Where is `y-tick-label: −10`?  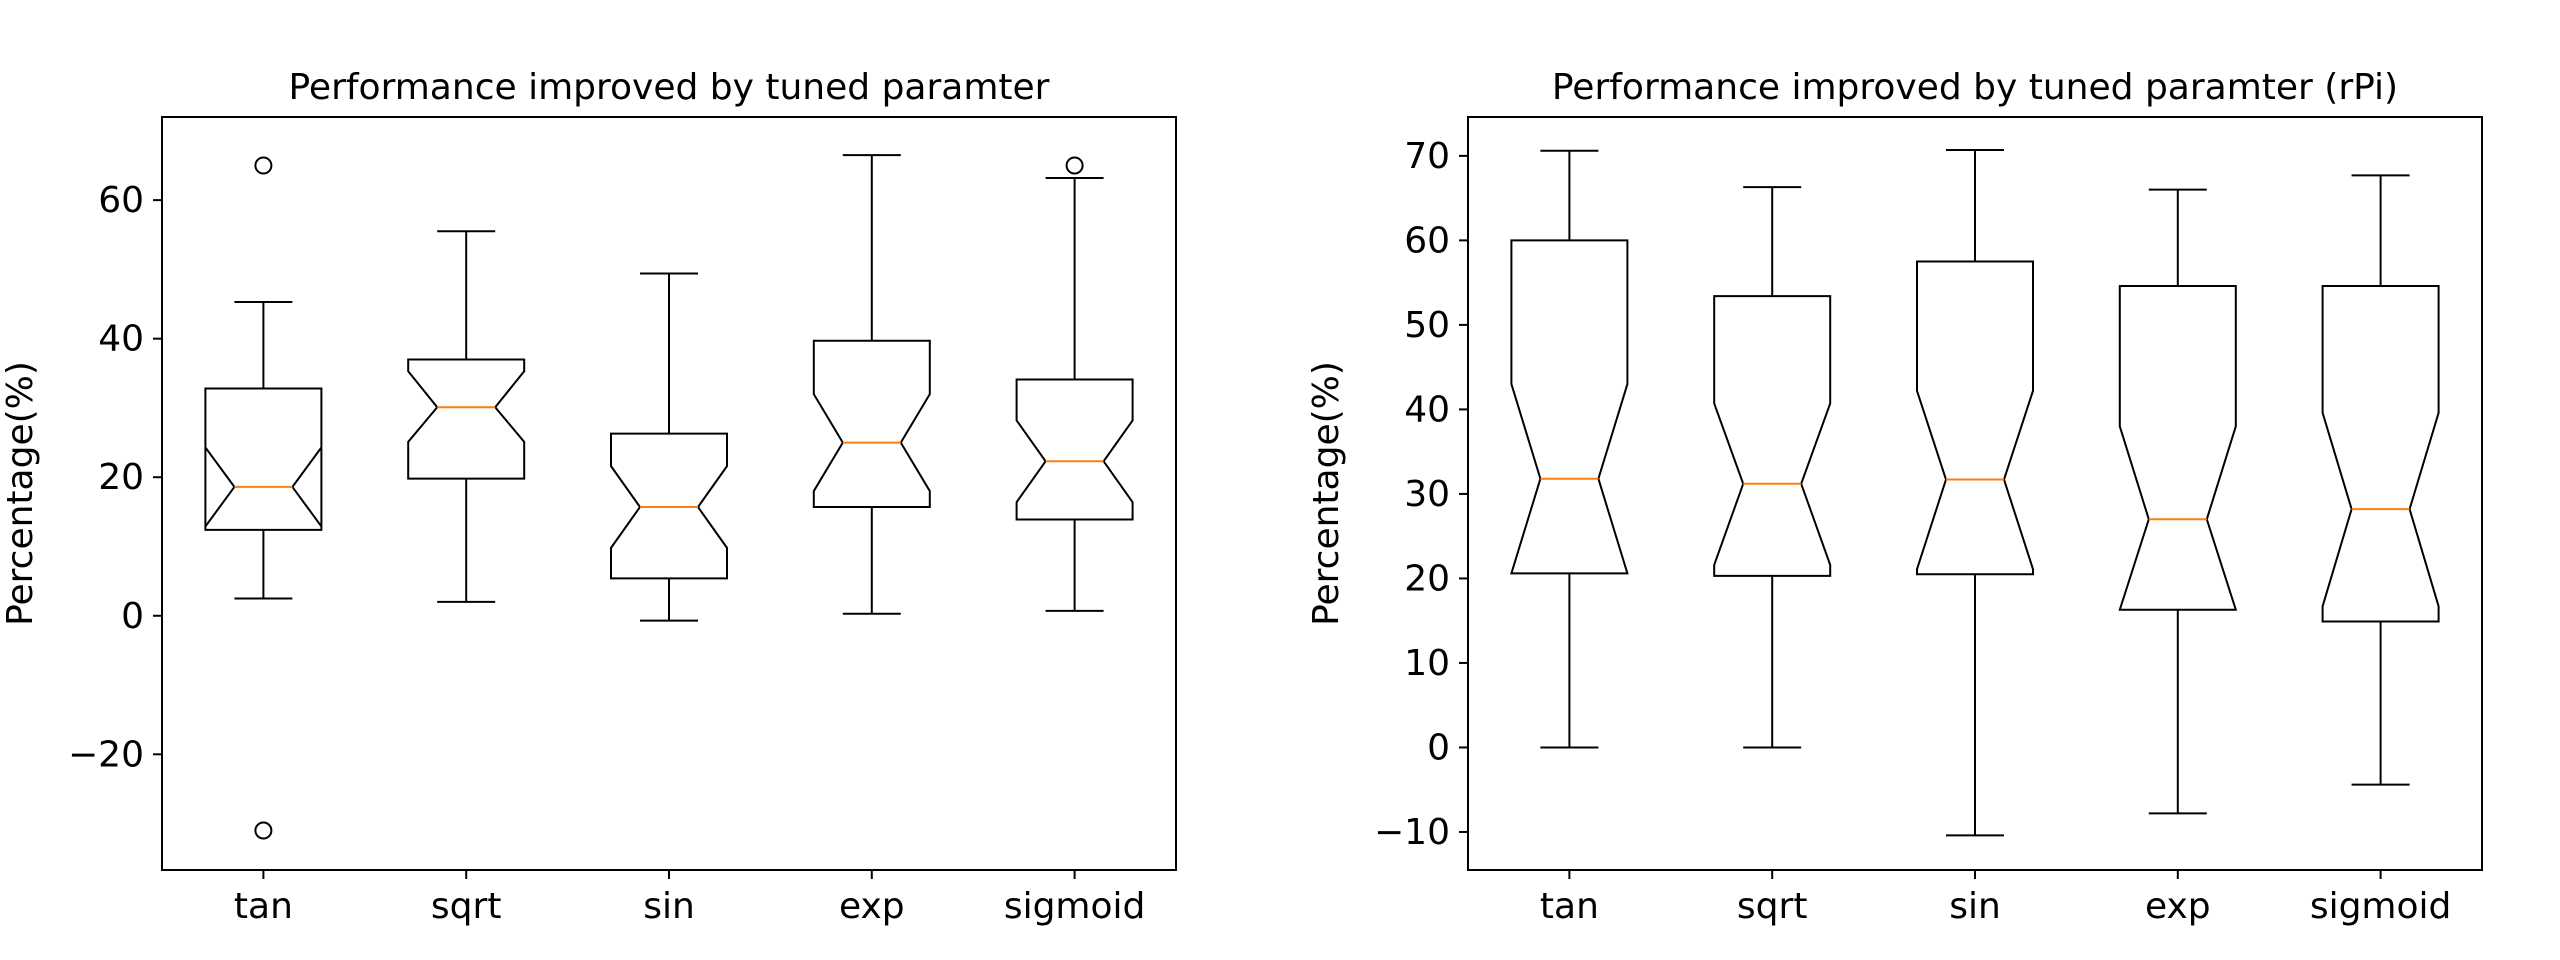
y-tick-label: −10 is located at coordinates (1412, 832).